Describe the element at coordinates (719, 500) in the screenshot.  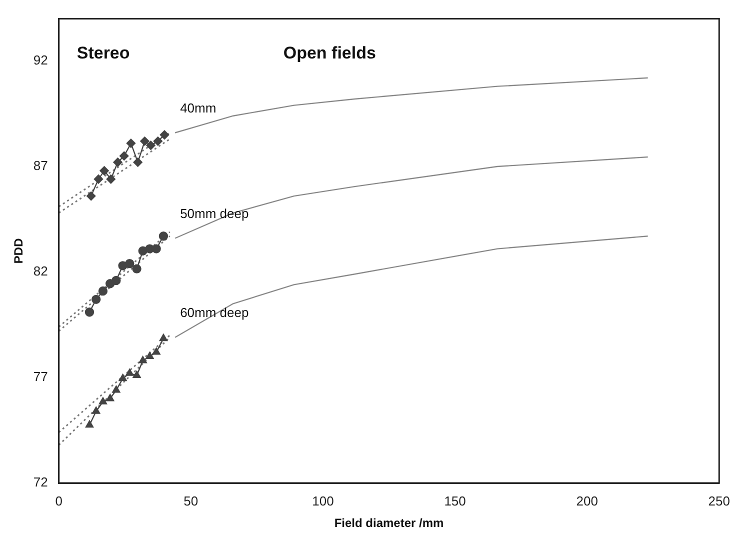
I see `x-tick-label: 250` at that location.